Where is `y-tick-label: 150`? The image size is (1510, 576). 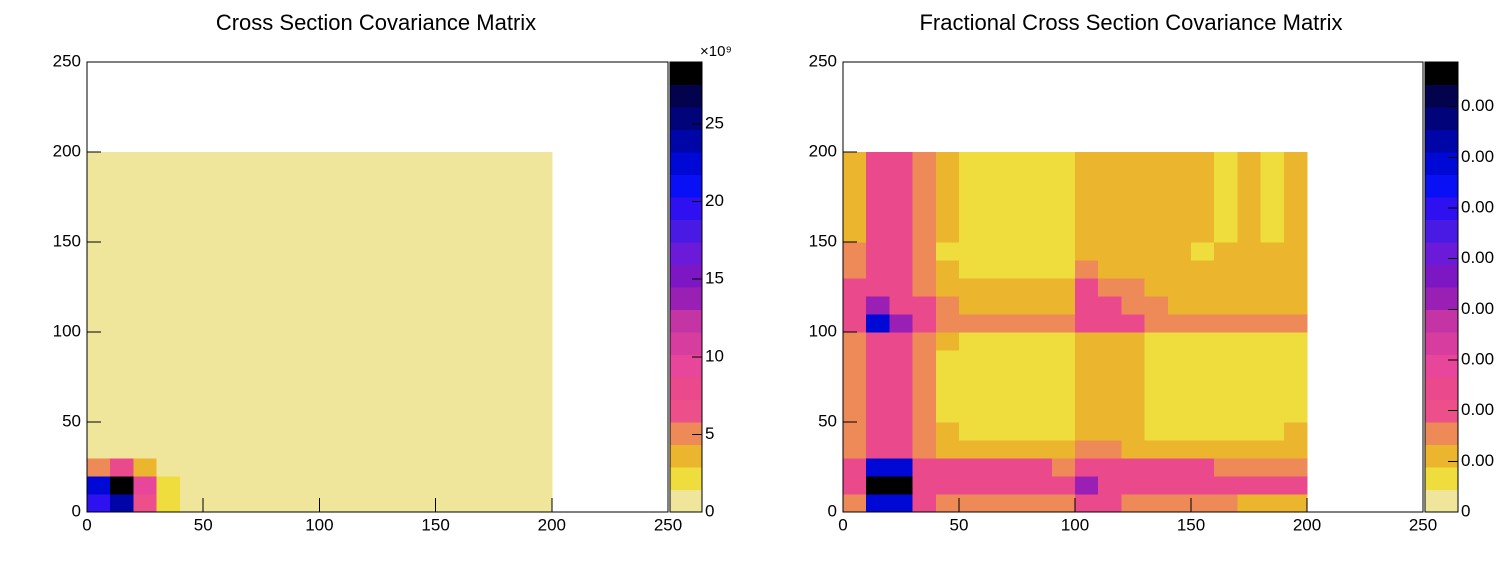
y-tick-label: 150 is located at coordinates (823, 240).